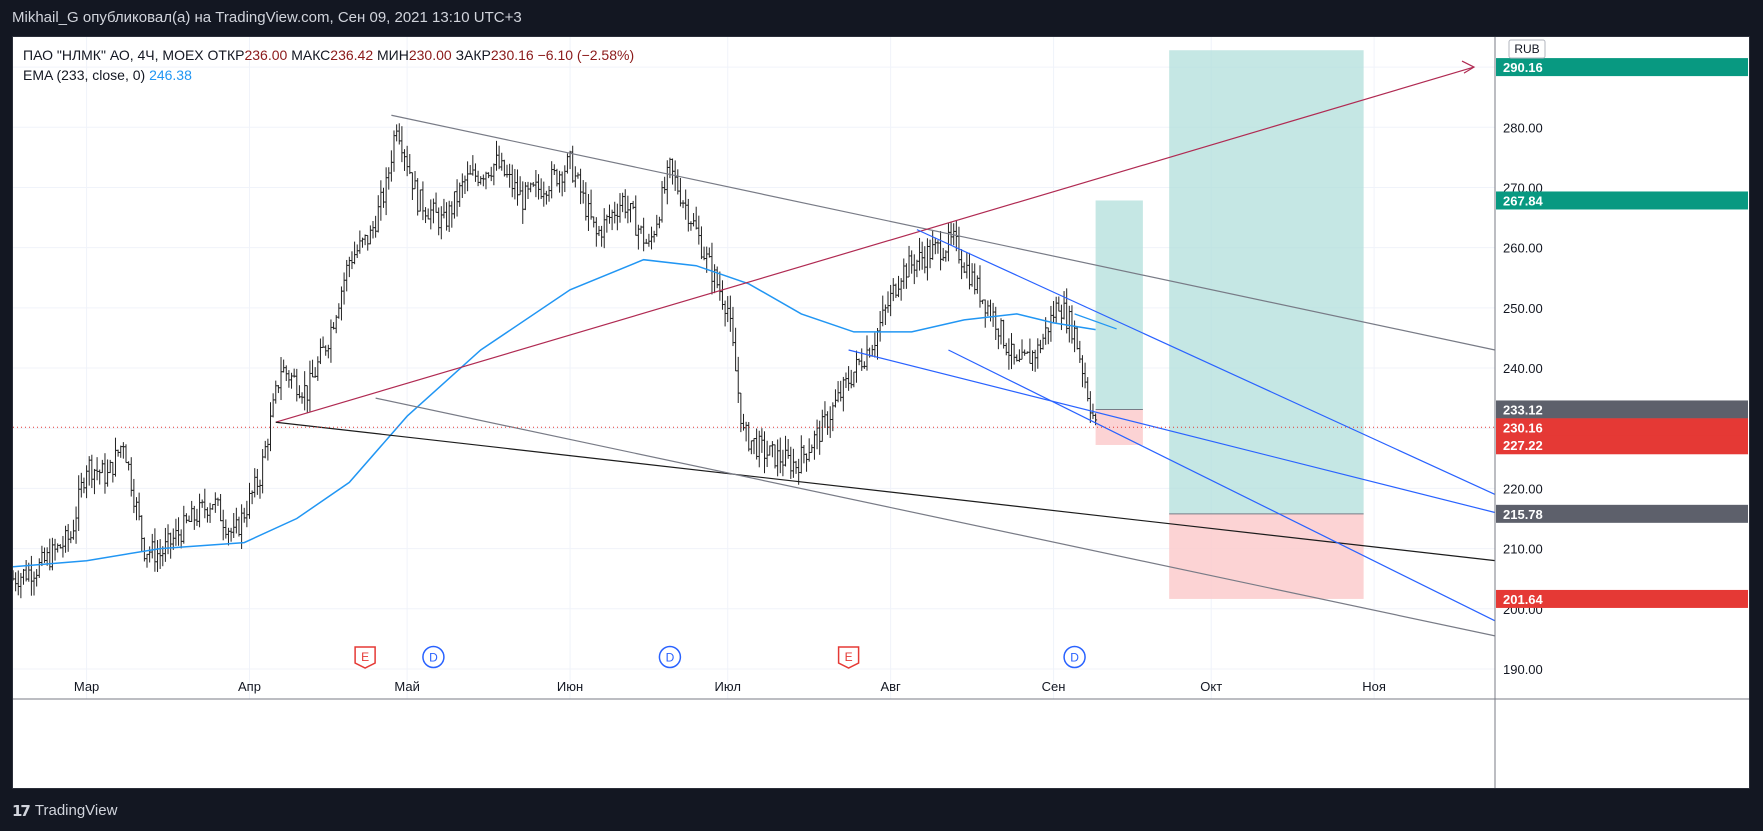 The image size is (1763, 831). Describe the element at coordinates (1523, 445) in the screenshot. I see `price-badge-label: 227.22` at that location.